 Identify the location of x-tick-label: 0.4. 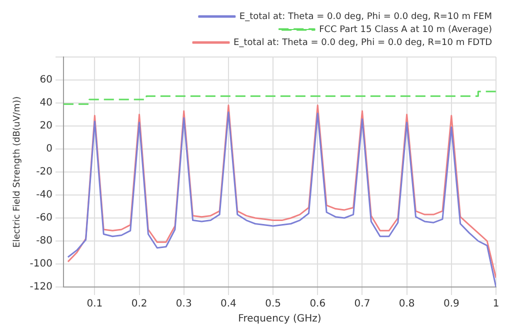
(228, 304).